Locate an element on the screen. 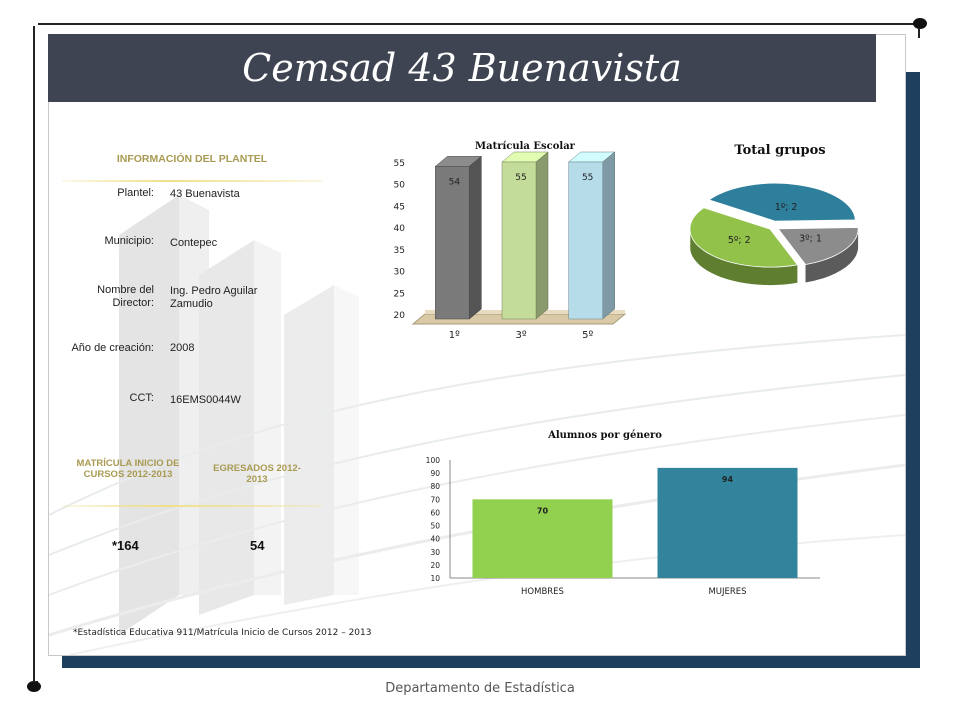 Image resolution: width=960 pixels, height=720 pixels. x-tick-label: HOMBRES is located at coordinates (542, 592).